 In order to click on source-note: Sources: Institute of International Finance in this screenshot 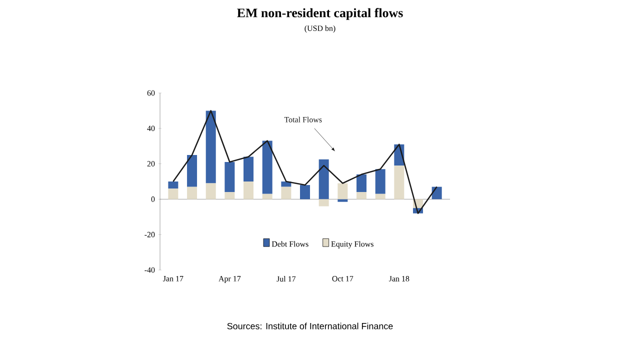, I will do `click(310, 326)`.